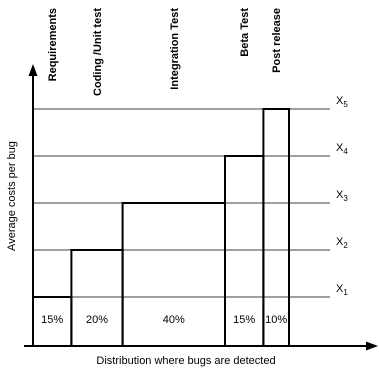 This screenshot has height=374, width=379. What do you see at coordinates (97, 320) in the screenshot?
I see `share-label: 20%` at bounding box center [97, 320].